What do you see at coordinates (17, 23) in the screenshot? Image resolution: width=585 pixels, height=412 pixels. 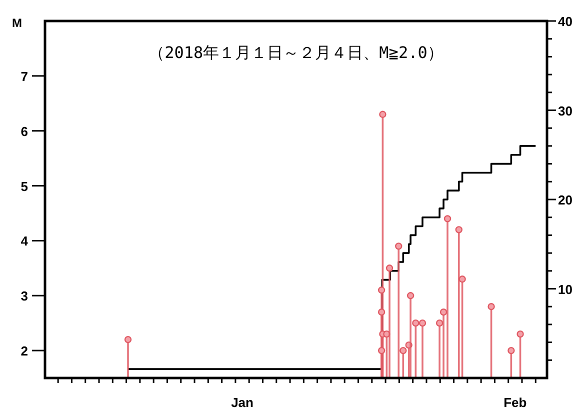 I see `ylabel: M` at bounding box center [17, 23].